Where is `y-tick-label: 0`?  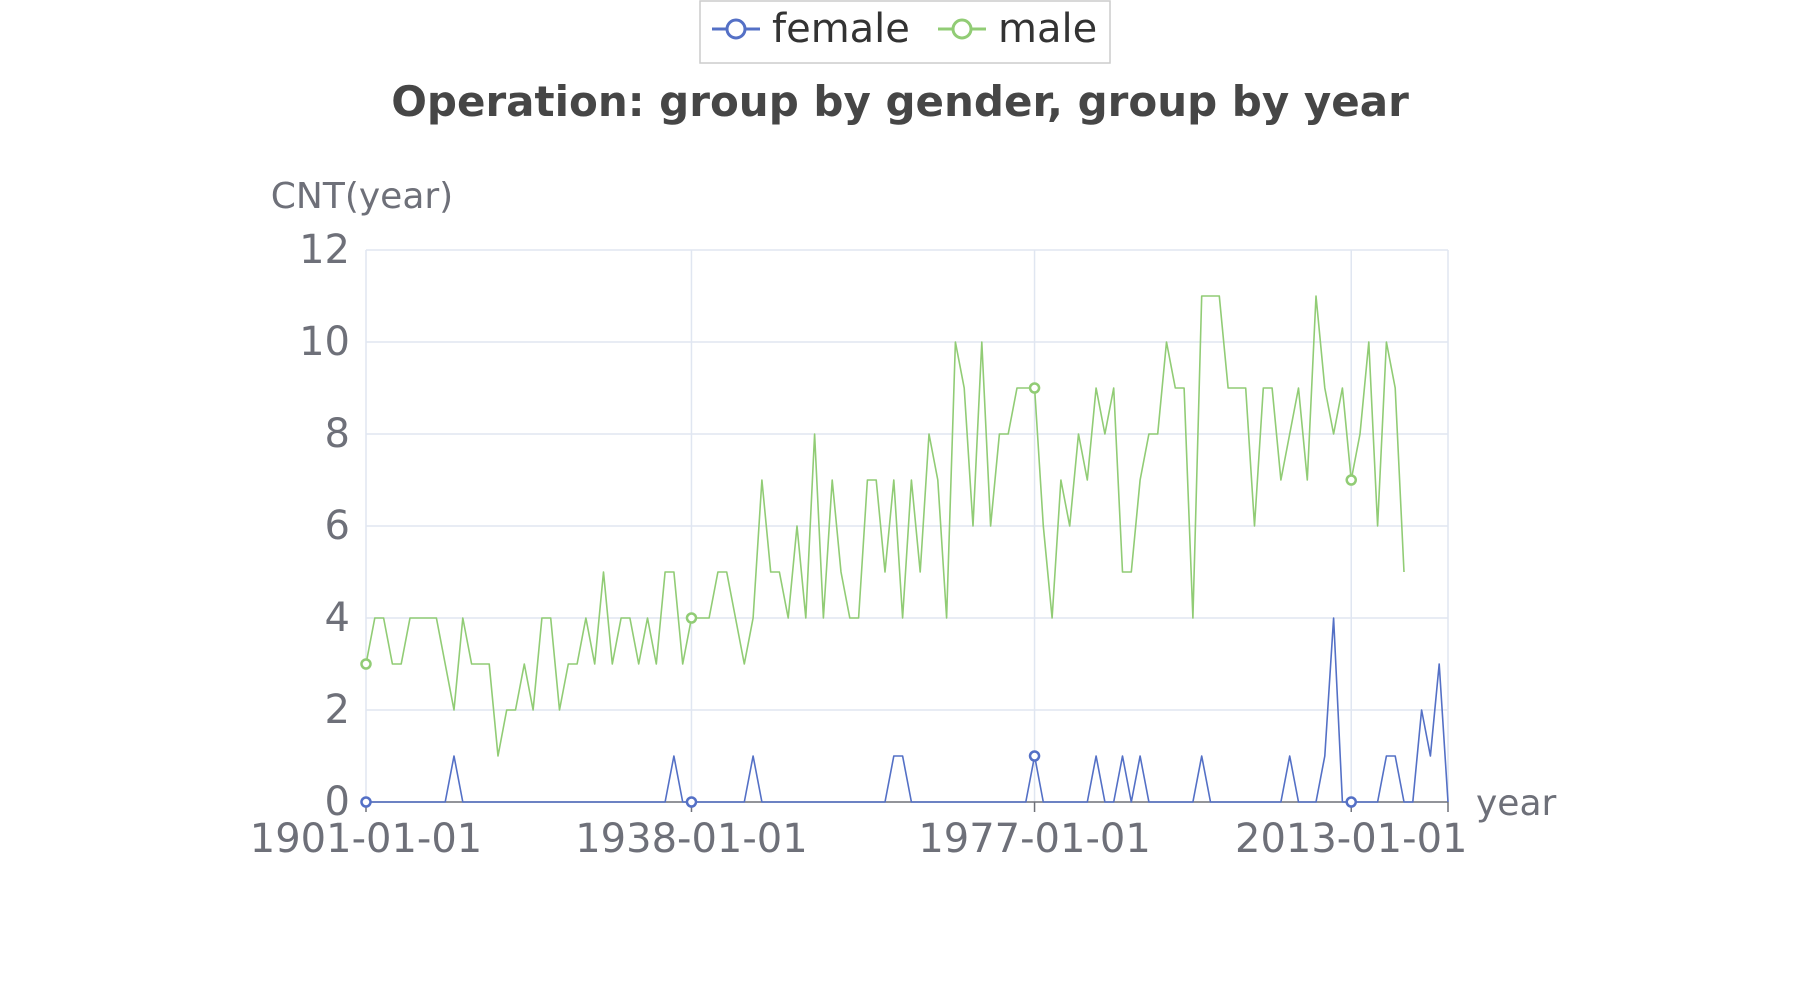 y-tick-label: 0 is located at coordinates (337, 802).